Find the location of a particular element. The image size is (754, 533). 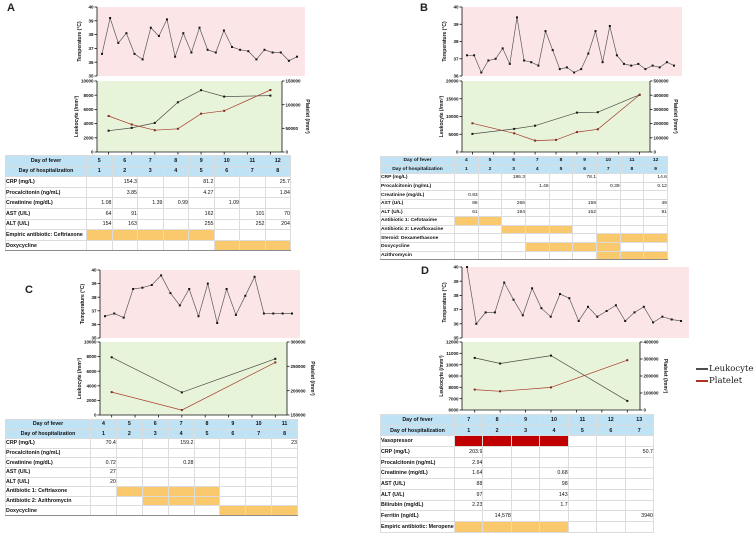

row-label: Antibiotic 1: Cefotaxime is located at coordinates (417, 221).